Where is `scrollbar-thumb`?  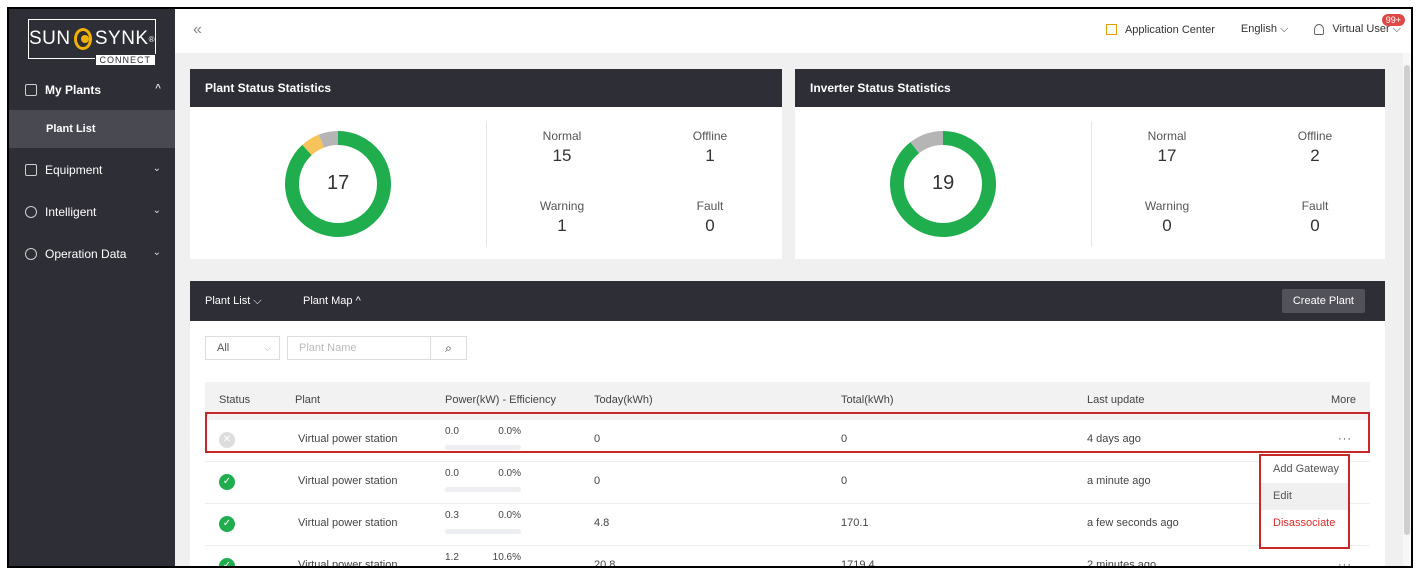
scrollbar-thumb is located at coordinates (1407, 300).